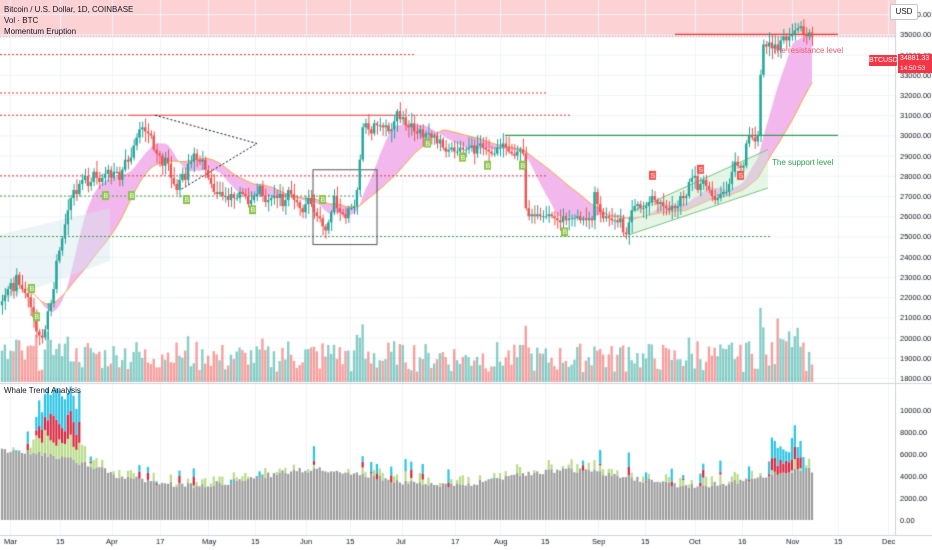  I want to click on support-annotation: The support level, so click(803, 162).